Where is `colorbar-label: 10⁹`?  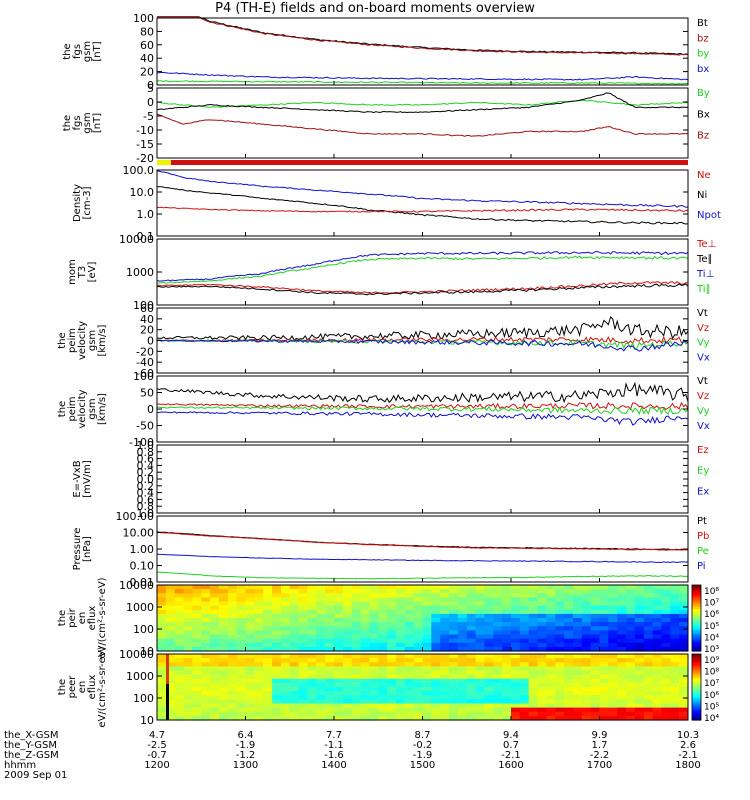 colorbar-label: 10⁹ is located at coordinates (711, 661).